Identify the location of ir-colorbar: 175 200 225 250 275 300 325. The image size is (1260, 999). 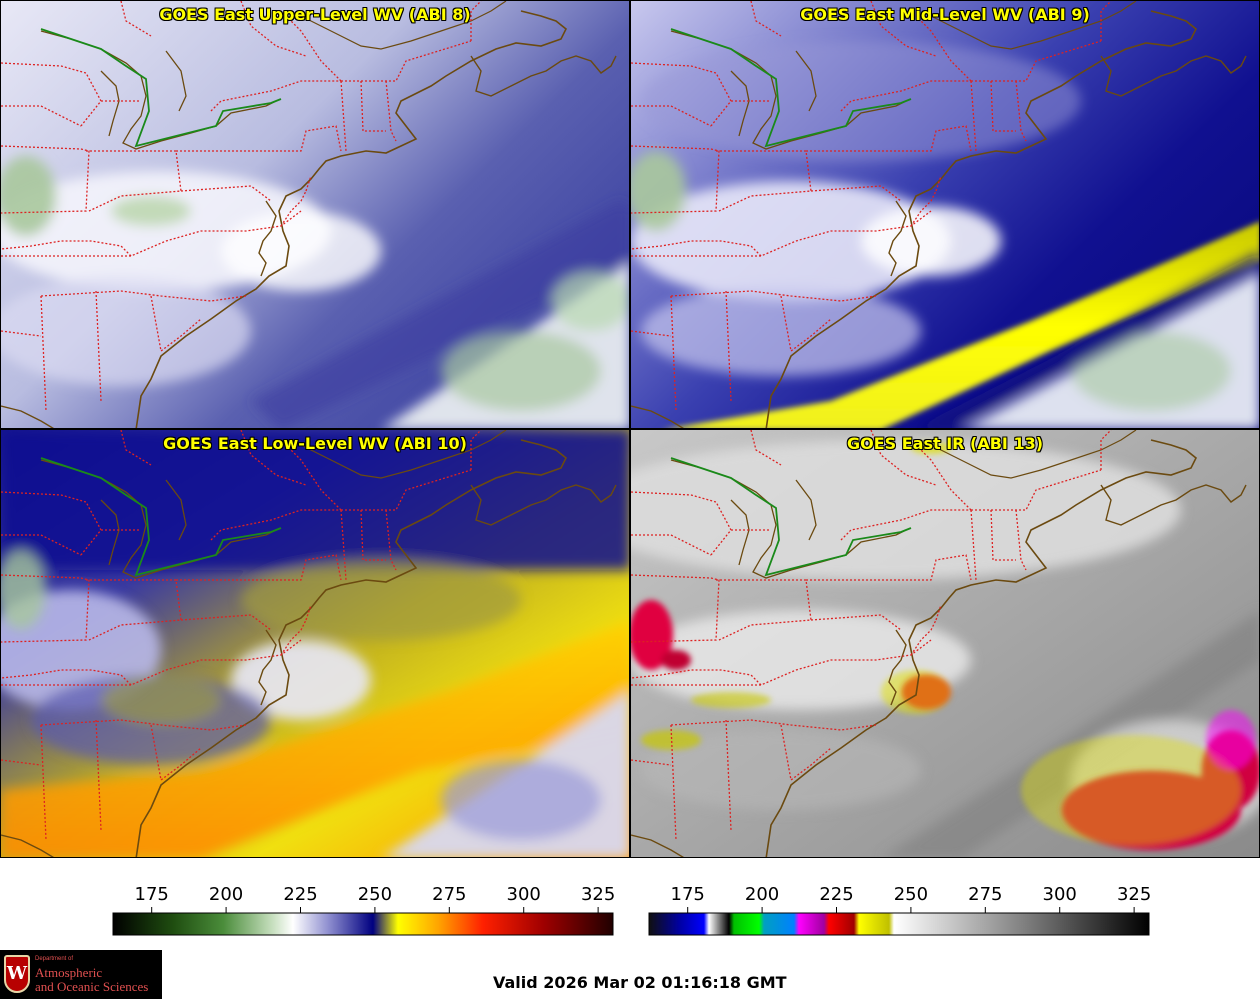
(899, 910).